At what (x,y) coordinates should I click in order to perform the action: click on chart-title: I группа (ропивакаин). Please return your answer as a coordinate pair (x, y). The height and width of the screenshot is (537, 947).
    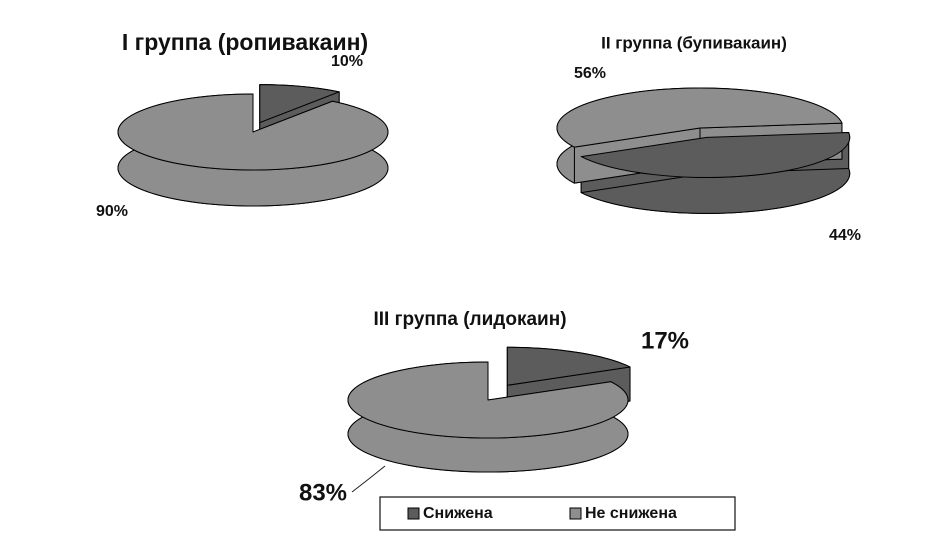
    Looking at the image, I should click on (245, 42).